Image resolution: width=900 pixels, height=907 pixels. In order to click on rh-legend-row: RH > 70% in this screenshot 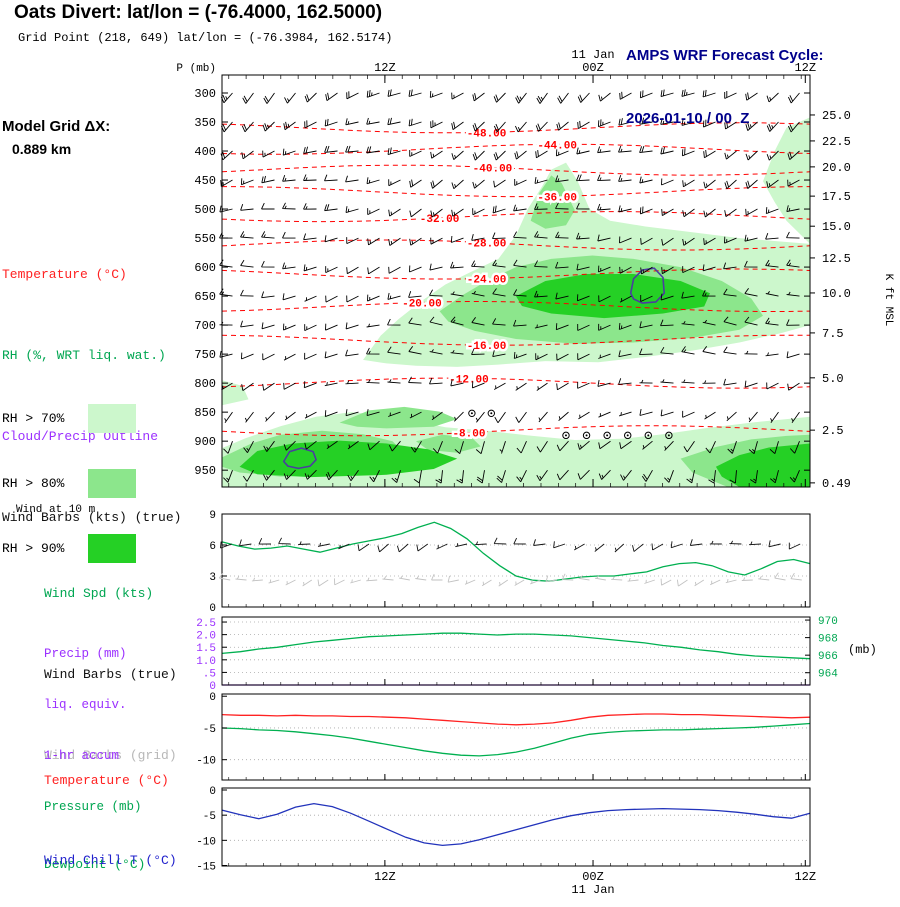, I will do `click(69, 418)`.